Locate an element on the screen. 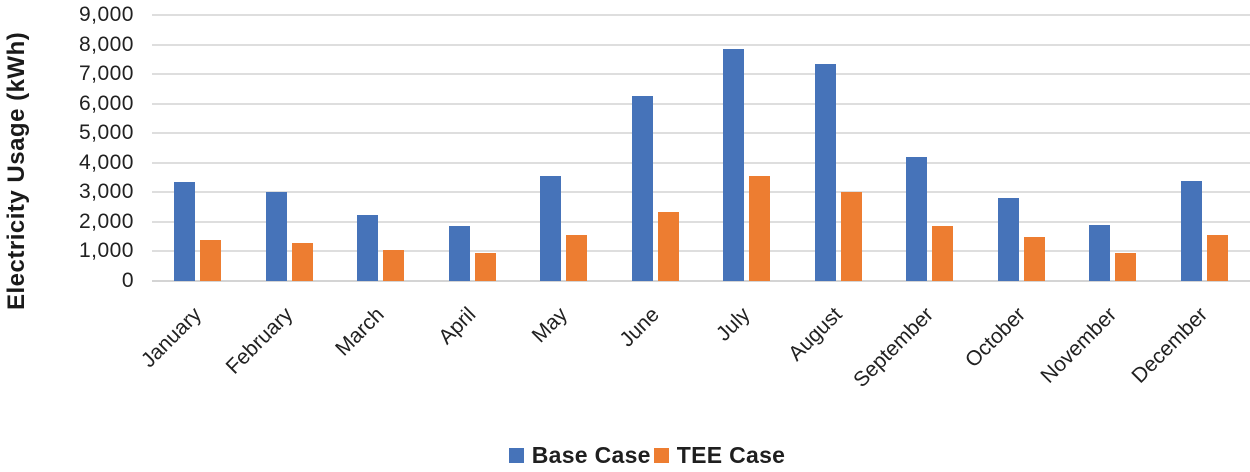 The width and height of the screenshot is (1250, 472). bar-tee-case-october is located at coordinates (1034, 258).